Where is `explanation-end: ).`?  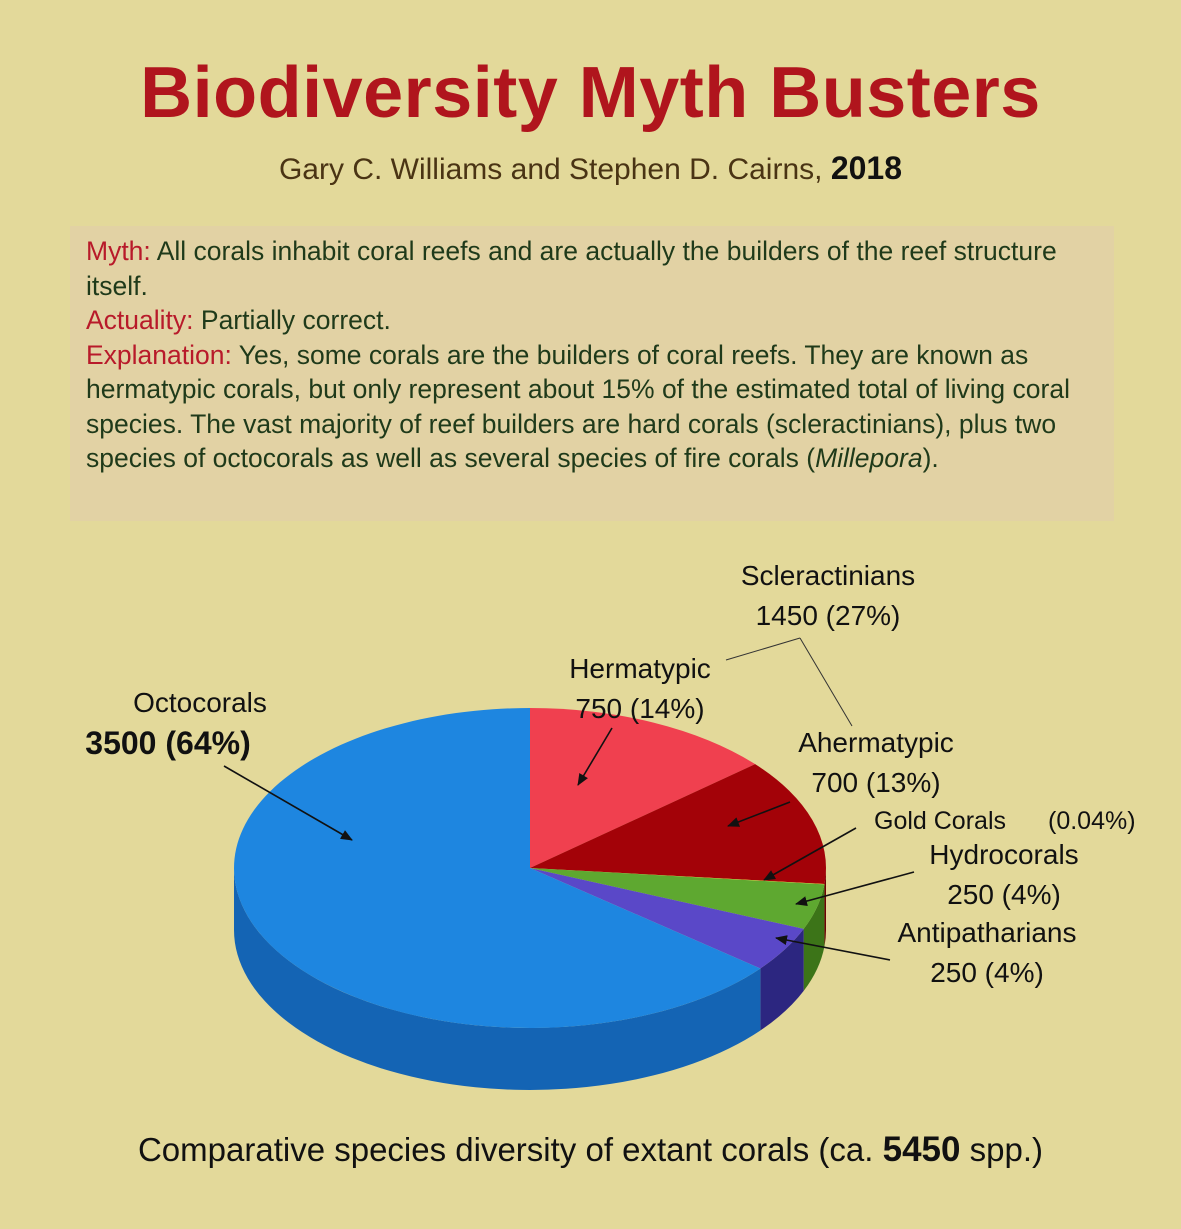 explanation-end: ). is located at coordinates (930, 458).